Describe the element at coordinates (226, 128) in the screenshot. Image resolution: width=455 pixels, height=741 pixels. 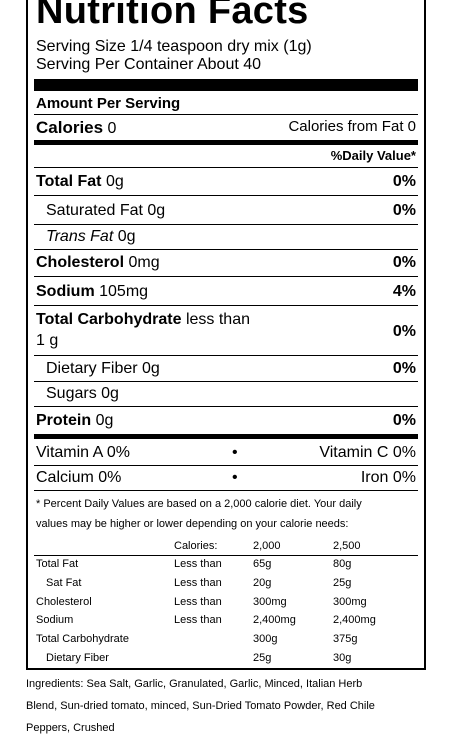
I see `calories-row: Calories 0 Calories from Fat 0` at that location.